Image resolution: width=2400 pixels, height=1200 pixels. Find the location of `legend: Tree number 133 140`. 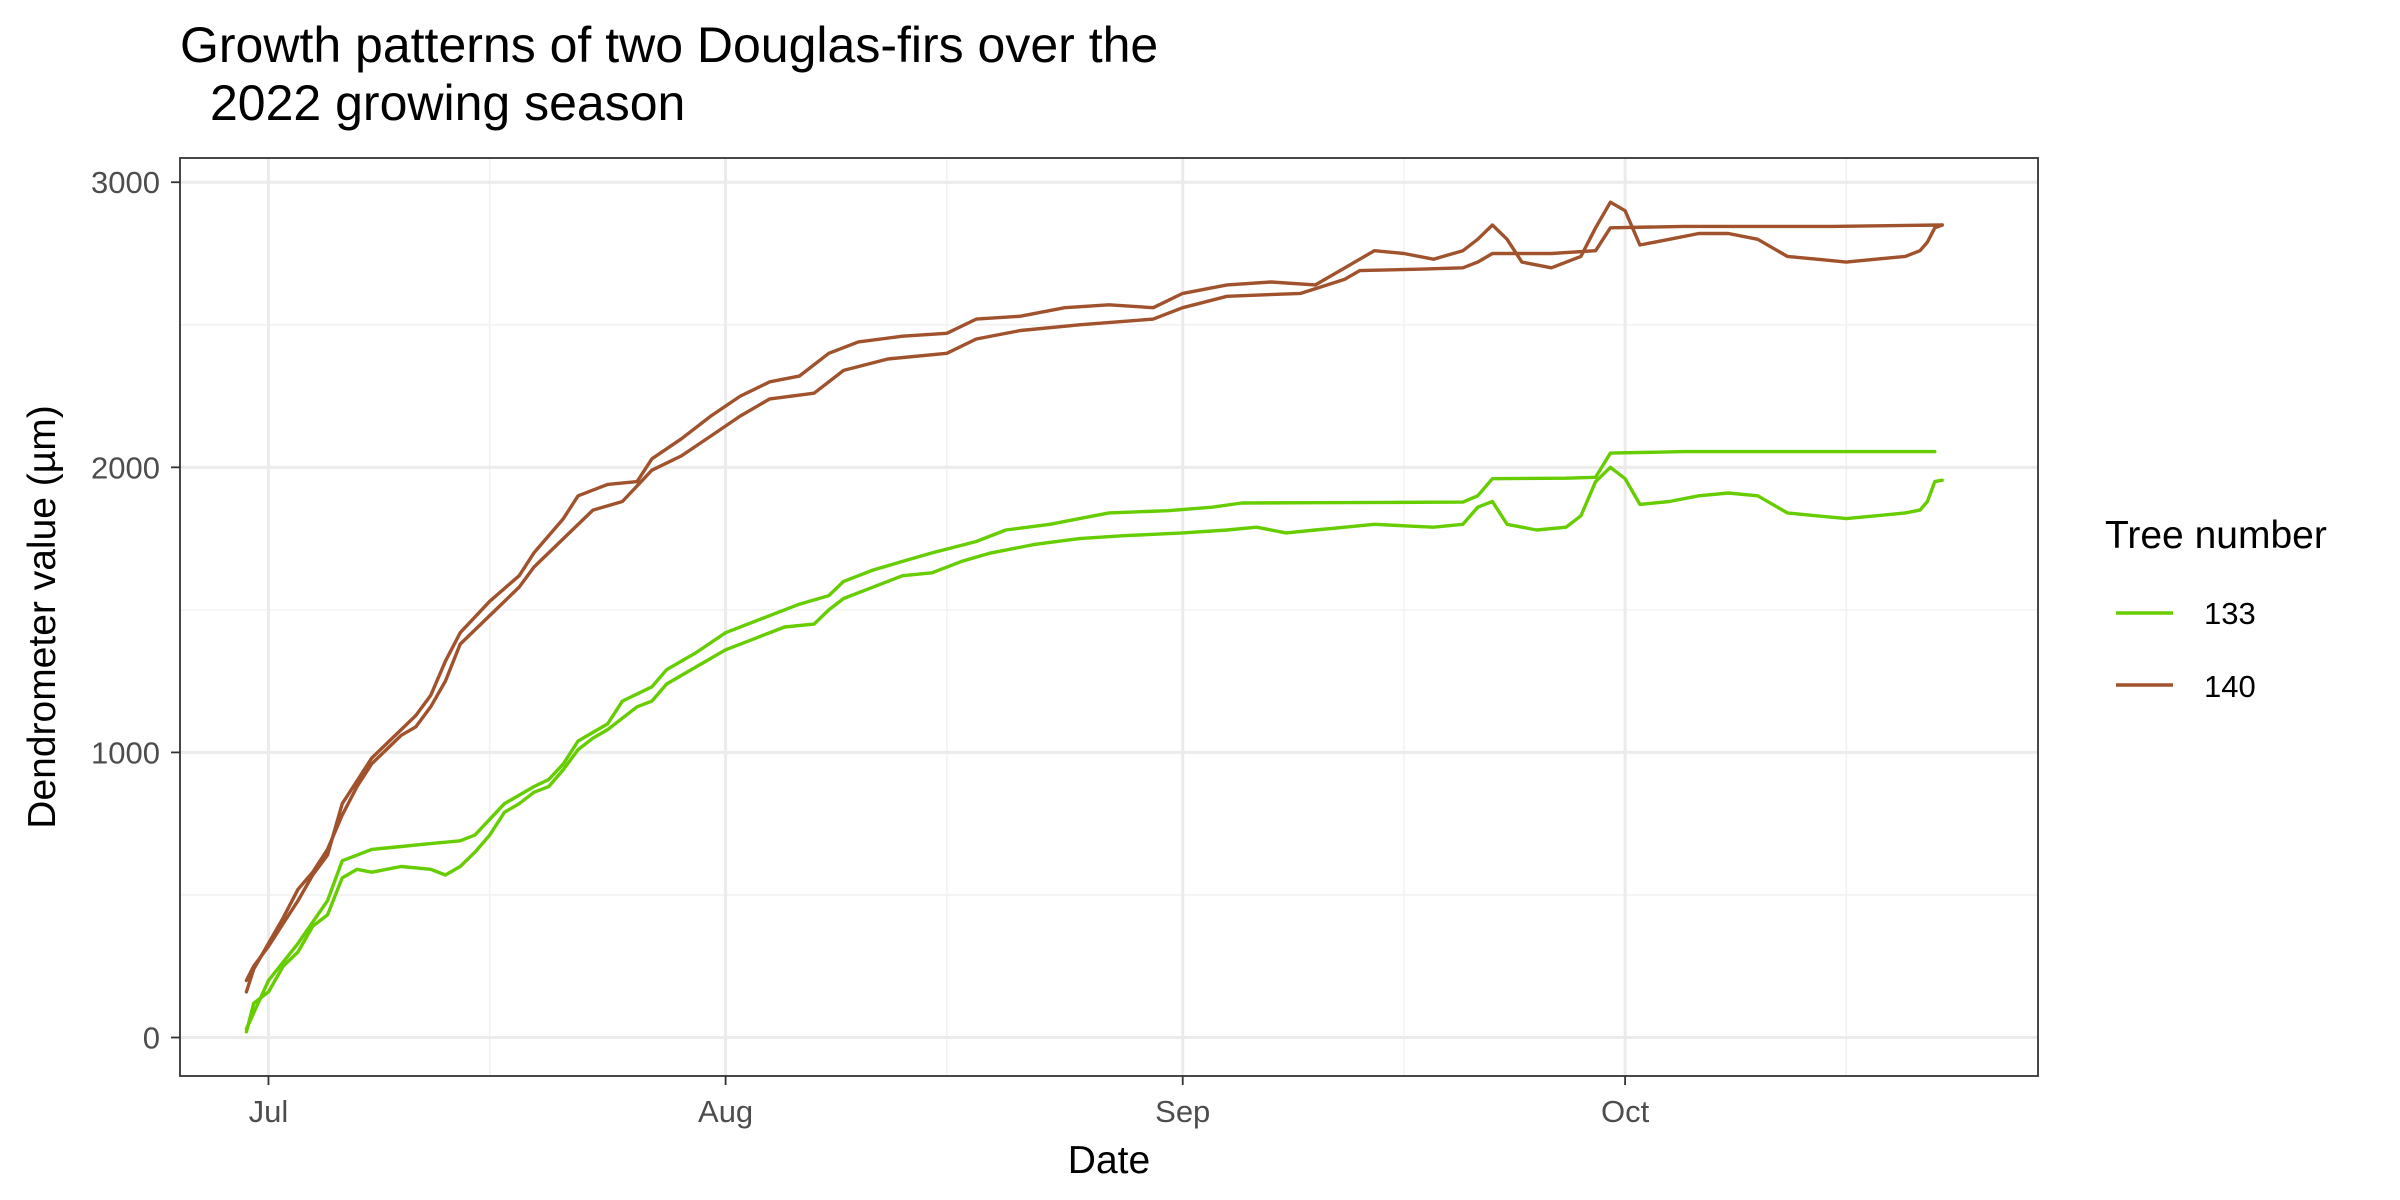

legend: Tree number 133 140 is located at coordinates (2216, 609).